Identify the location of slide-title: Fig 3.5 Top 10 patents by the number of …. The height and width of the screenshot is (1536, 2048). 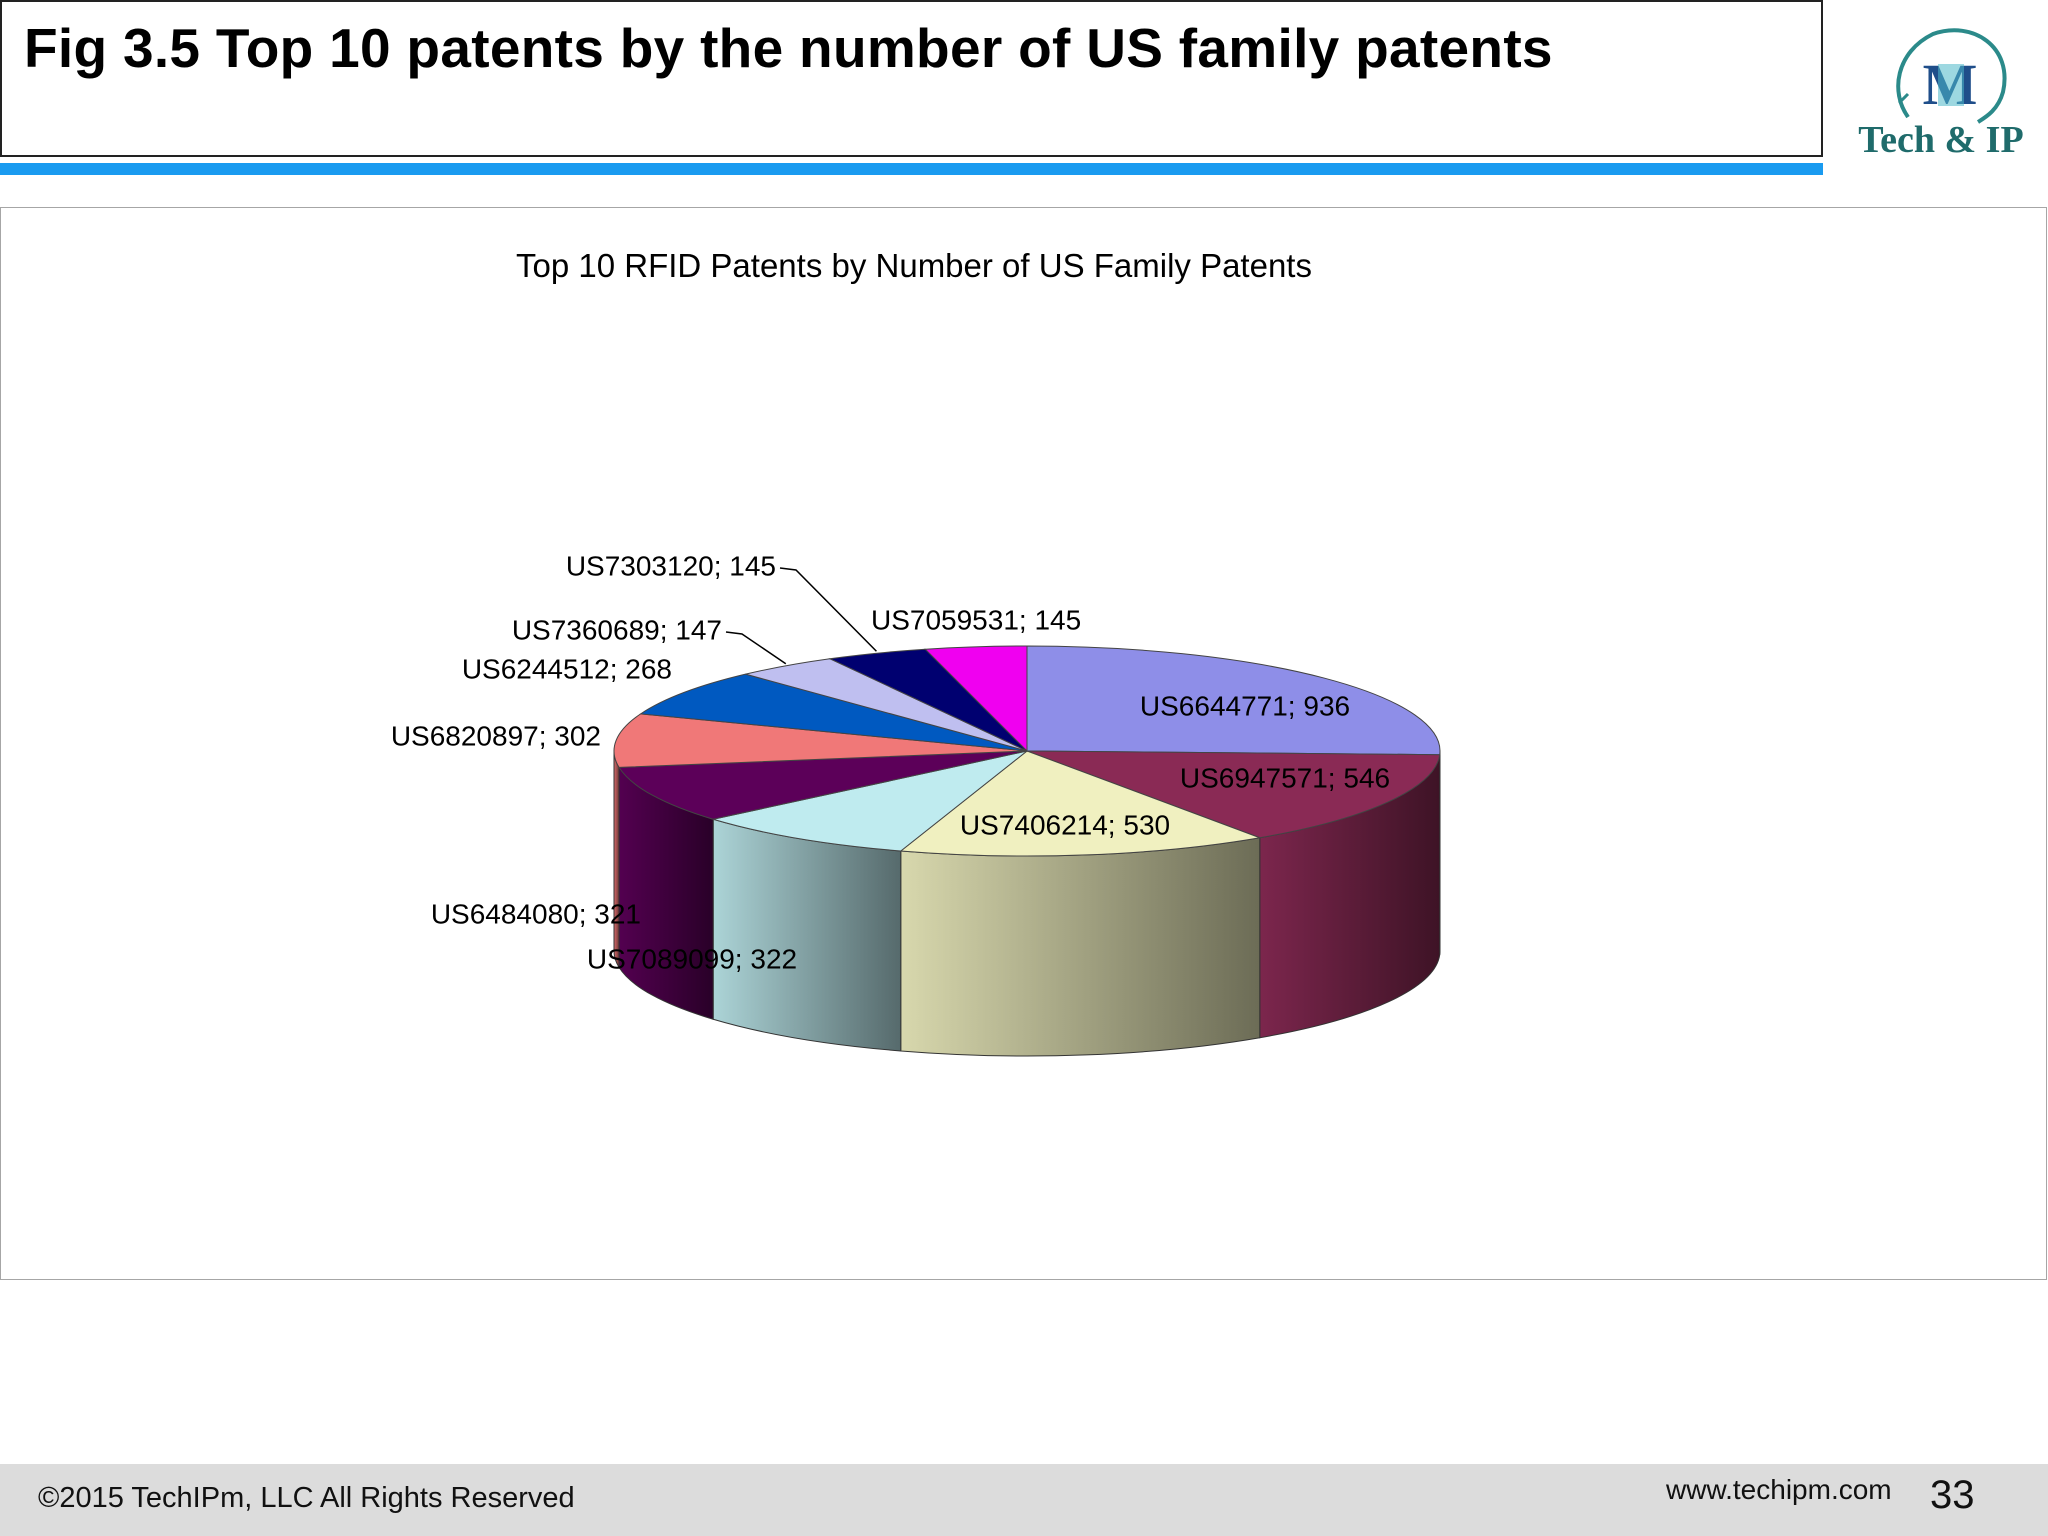
(788, 48).